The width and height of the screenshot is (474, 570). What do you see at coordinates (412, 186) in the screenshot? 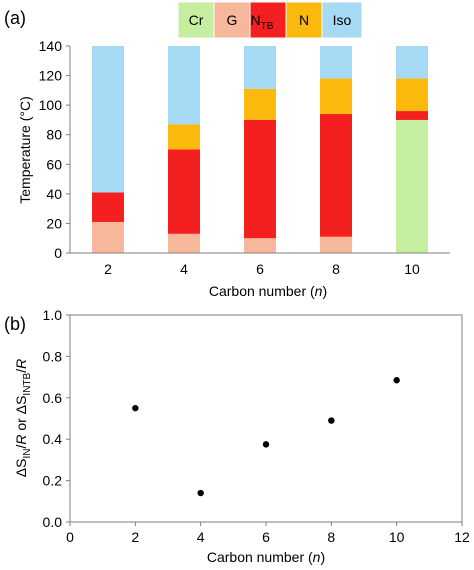
I see `bar-segment-Cr` at bounding box center [412, 186].